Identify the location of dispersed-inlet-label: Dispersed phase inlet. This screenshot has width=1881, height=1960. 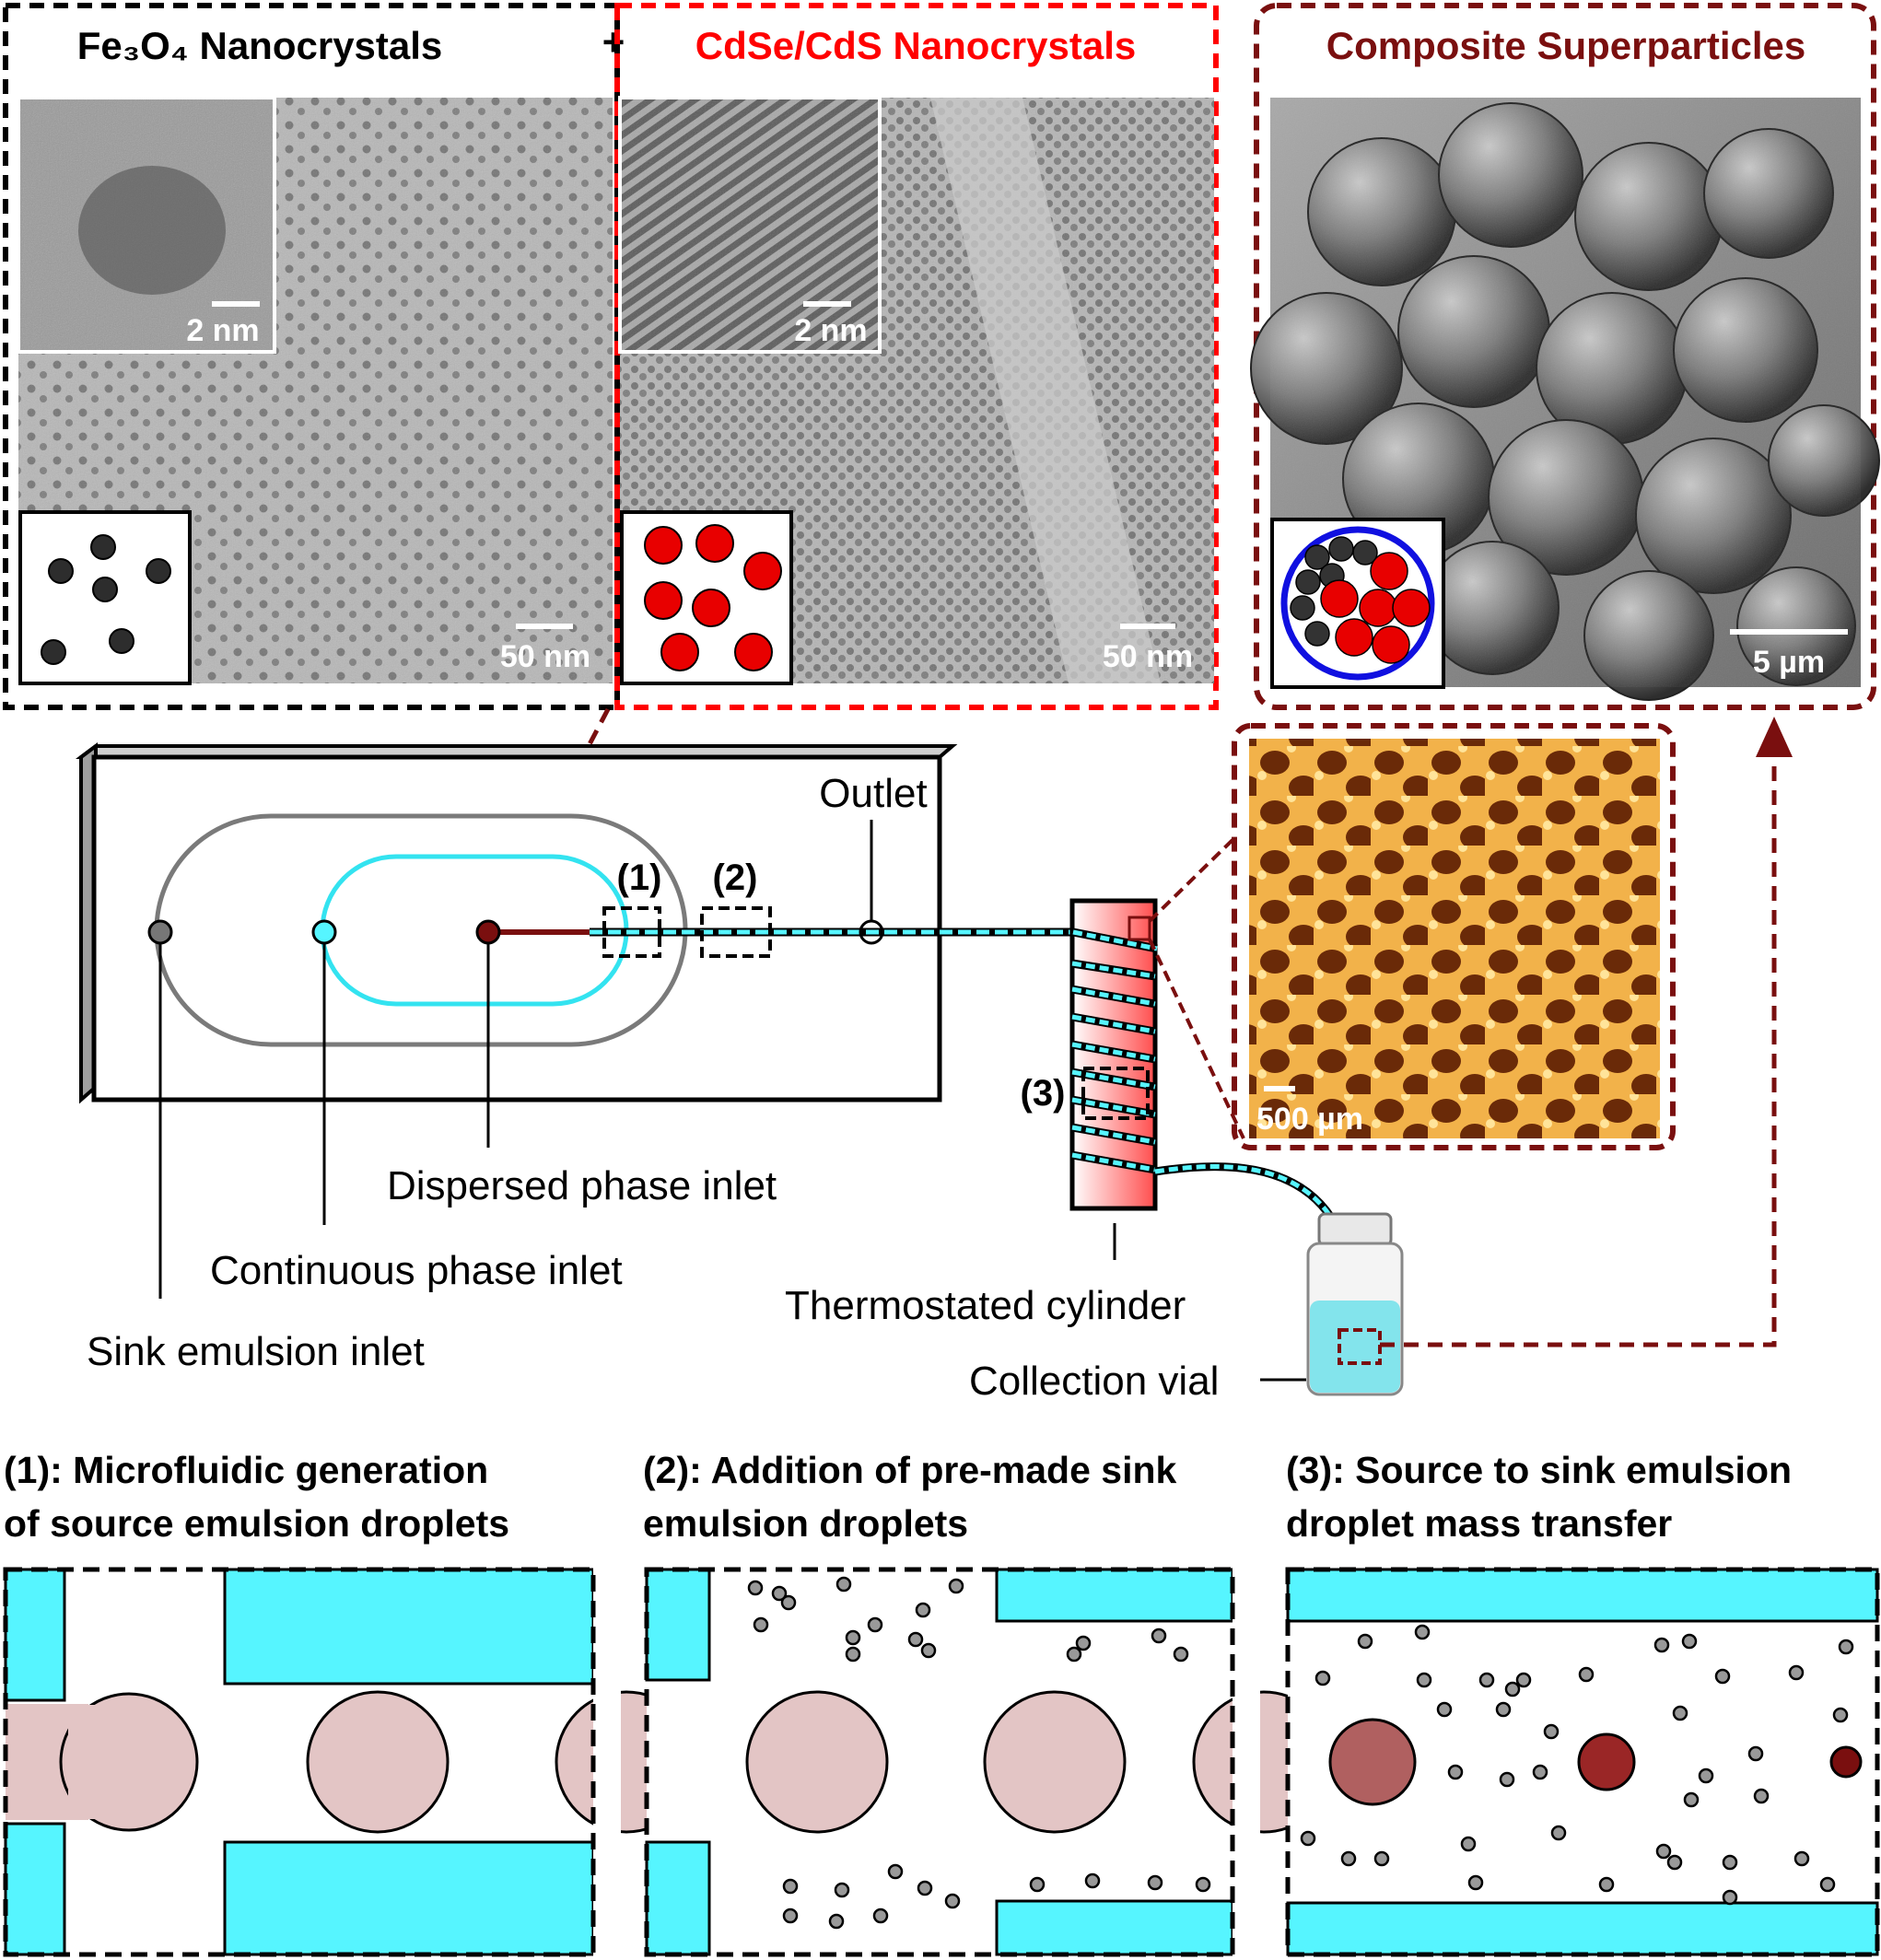
(582, 1185).